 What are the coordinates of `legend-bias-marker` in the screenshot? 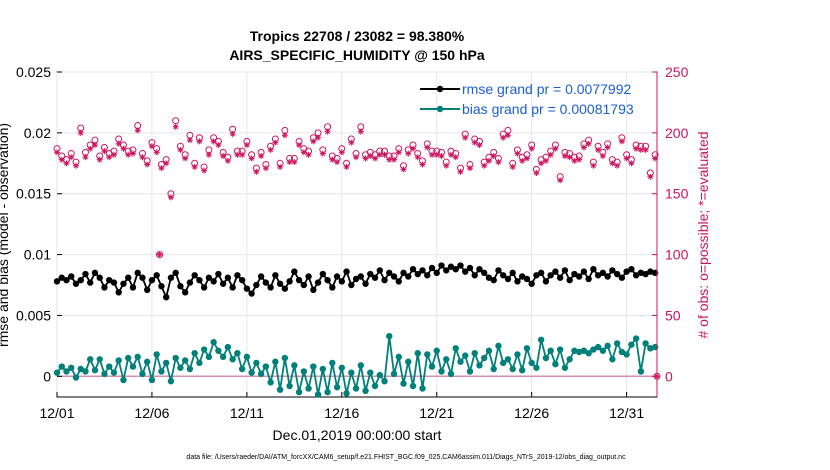 It's located at (440, 109).